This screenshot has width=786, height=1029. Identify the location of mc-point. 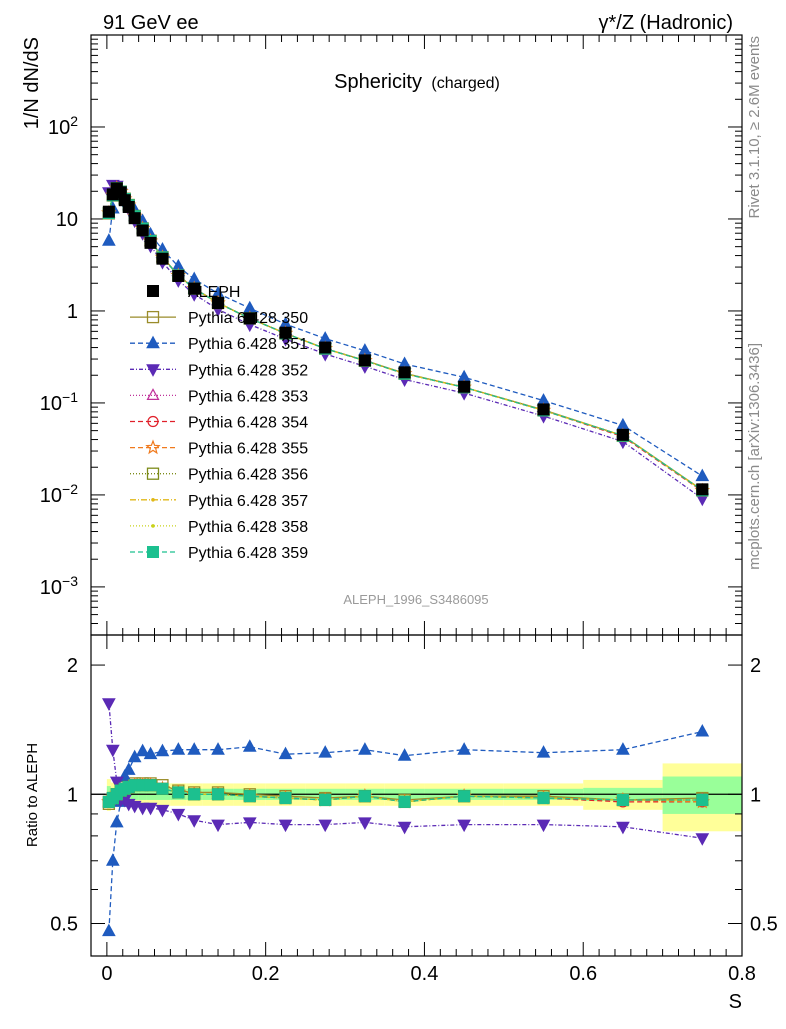
(109, 239).